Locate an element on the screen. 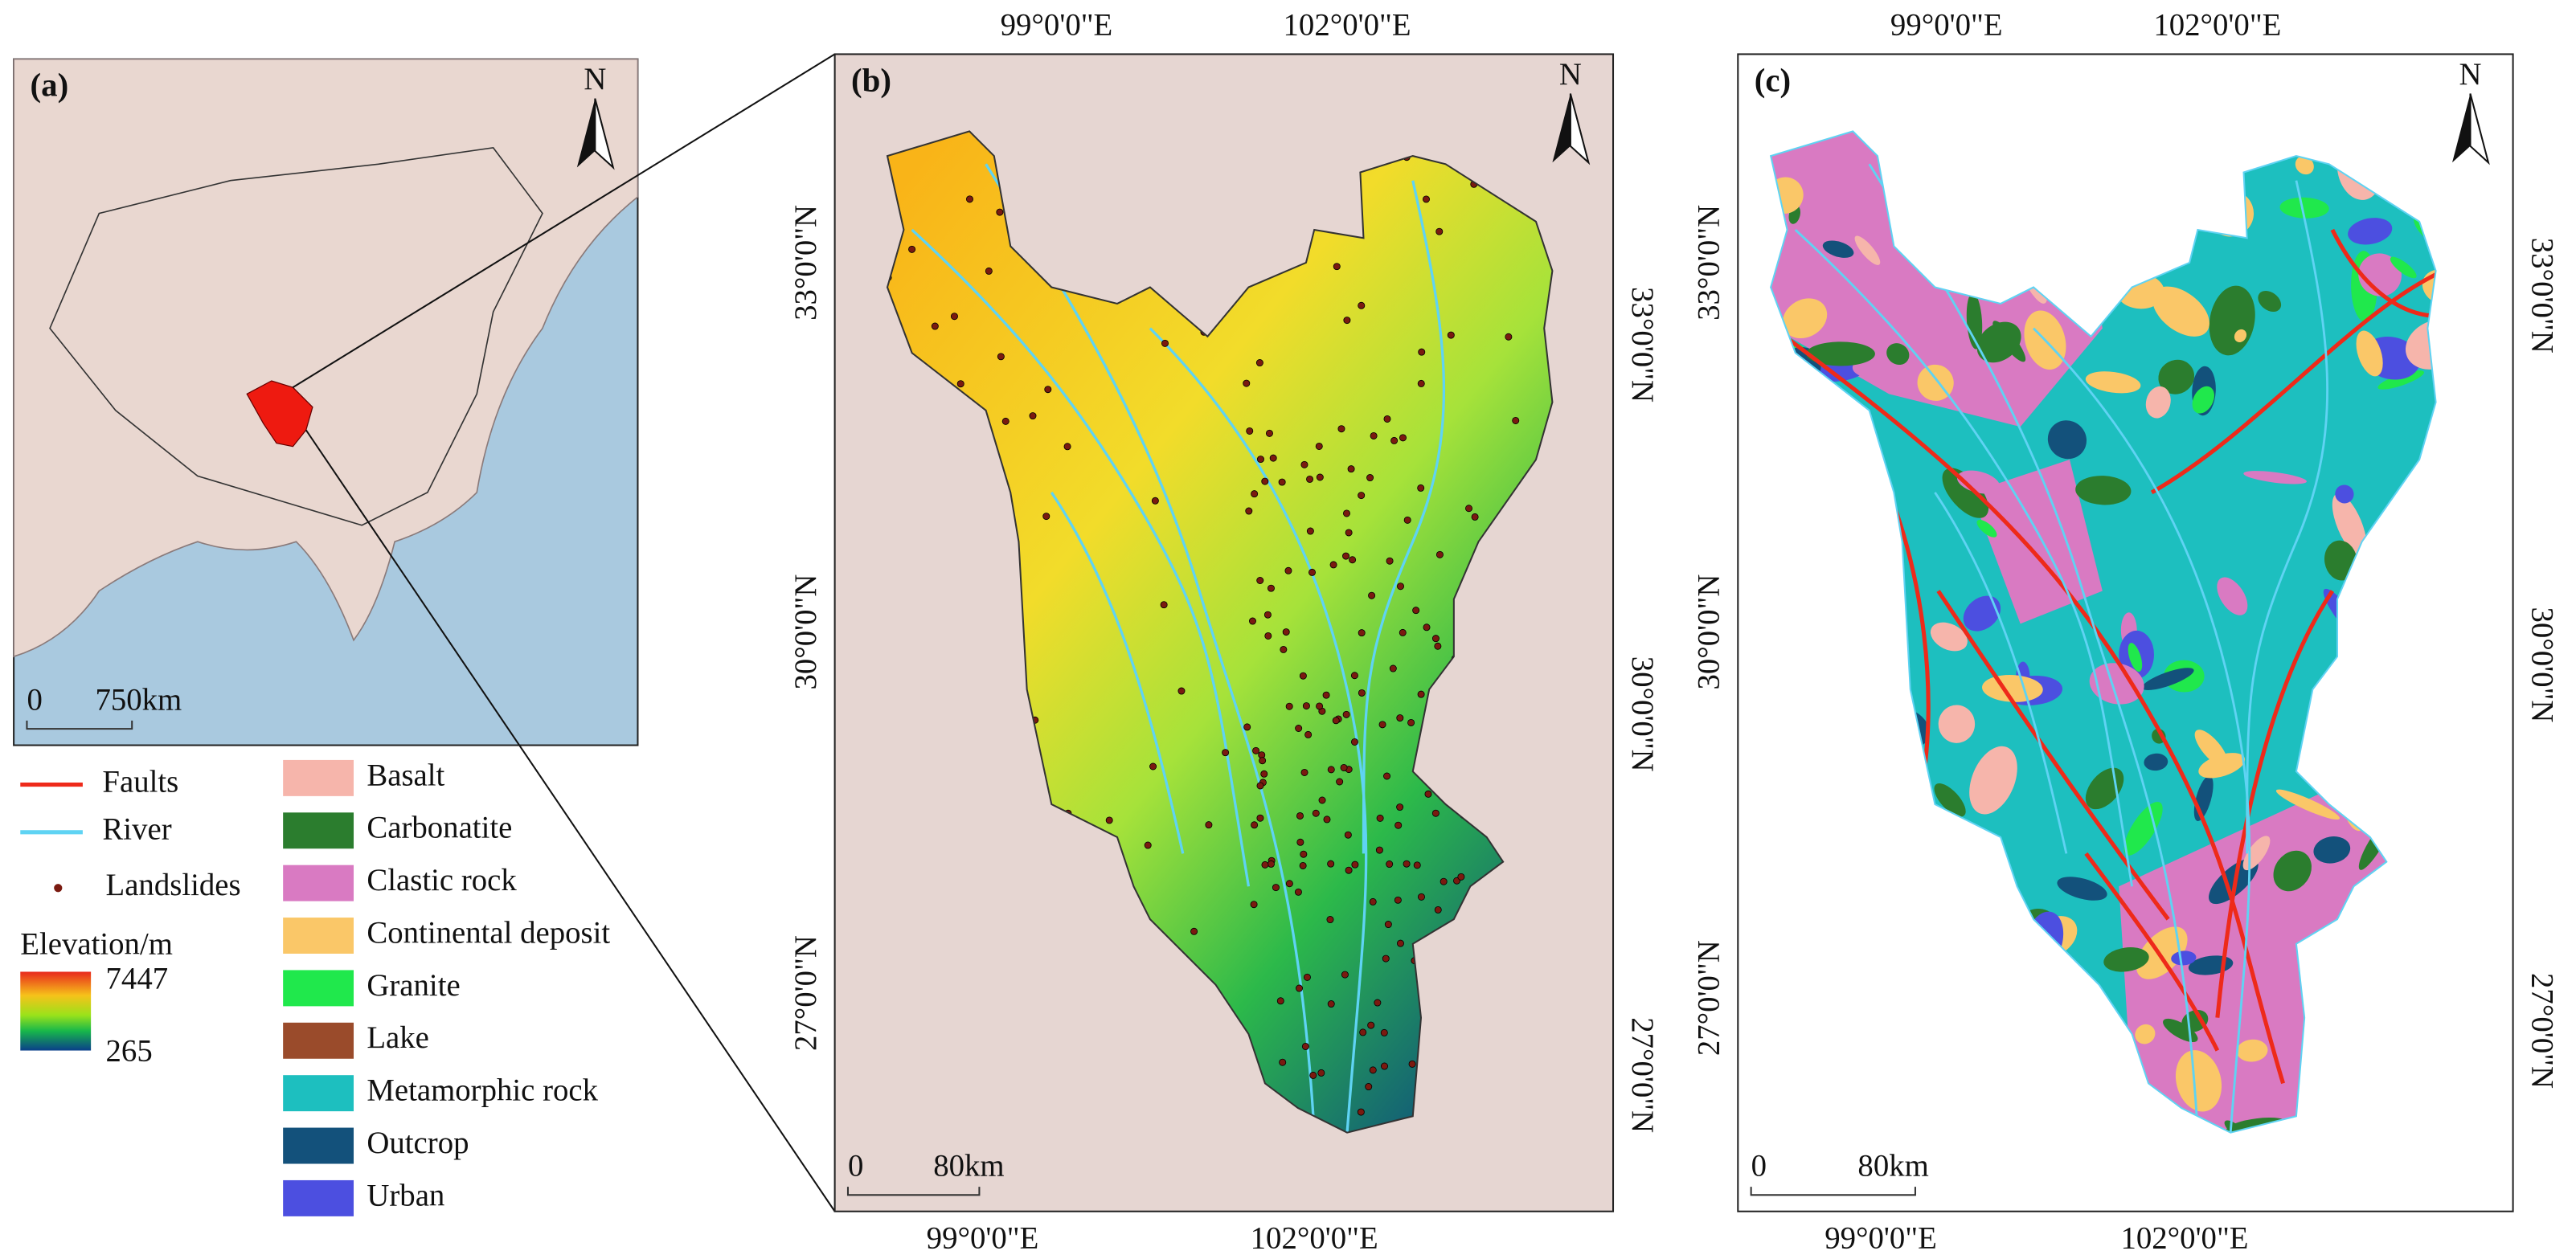  panel-label: (c) is located at coordinates (1773, 81).